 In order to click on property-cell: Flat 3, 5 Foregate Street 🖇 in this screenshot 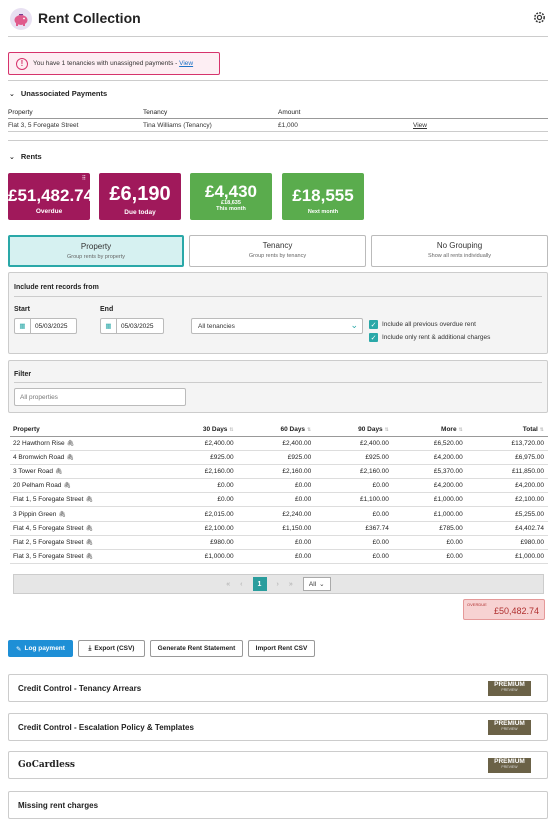, I will do `click(85, 557)`.